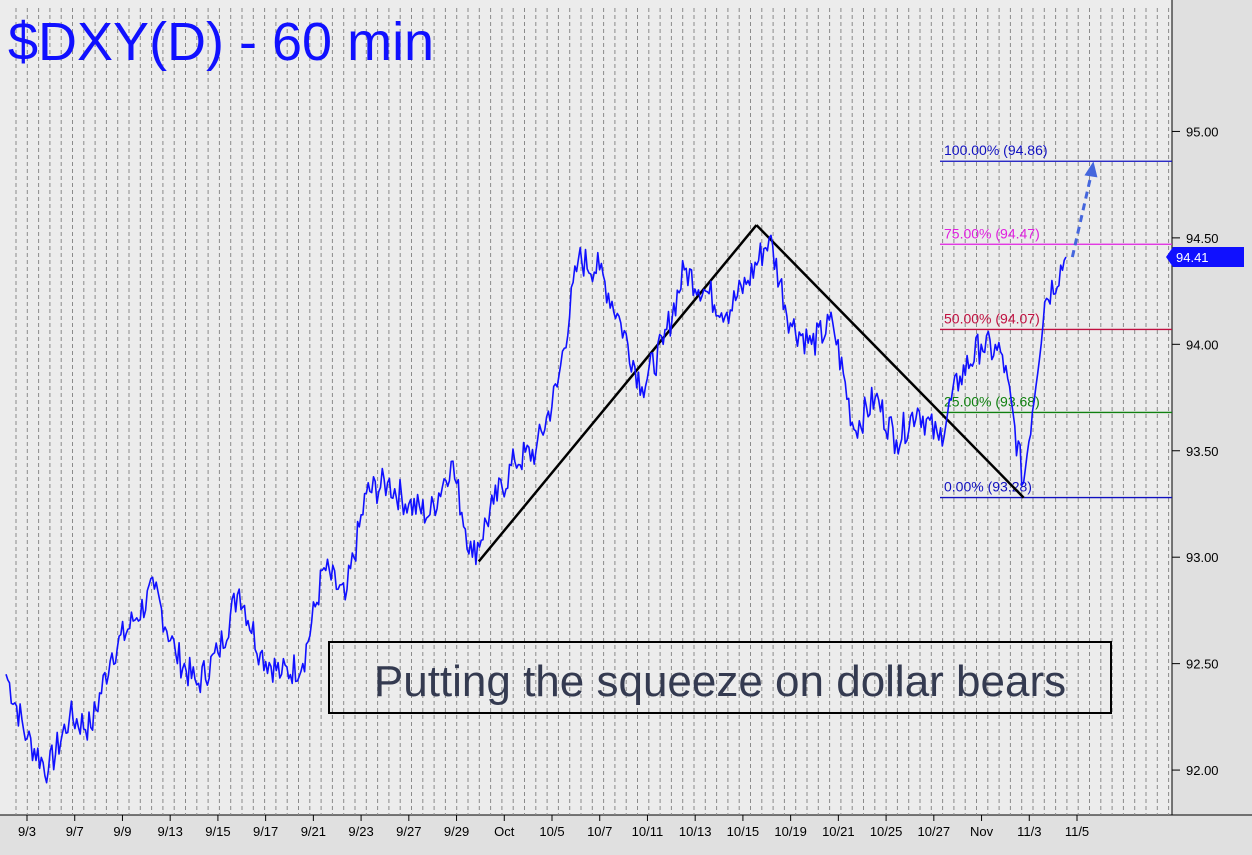 Image resolution: width=1252 pixels, height=855 pixels. What do you see at coordinates (221, 42) in the screenshot?
I see `chart-title: $DXY(D) - 60 min` at bounding box center [221, 42].